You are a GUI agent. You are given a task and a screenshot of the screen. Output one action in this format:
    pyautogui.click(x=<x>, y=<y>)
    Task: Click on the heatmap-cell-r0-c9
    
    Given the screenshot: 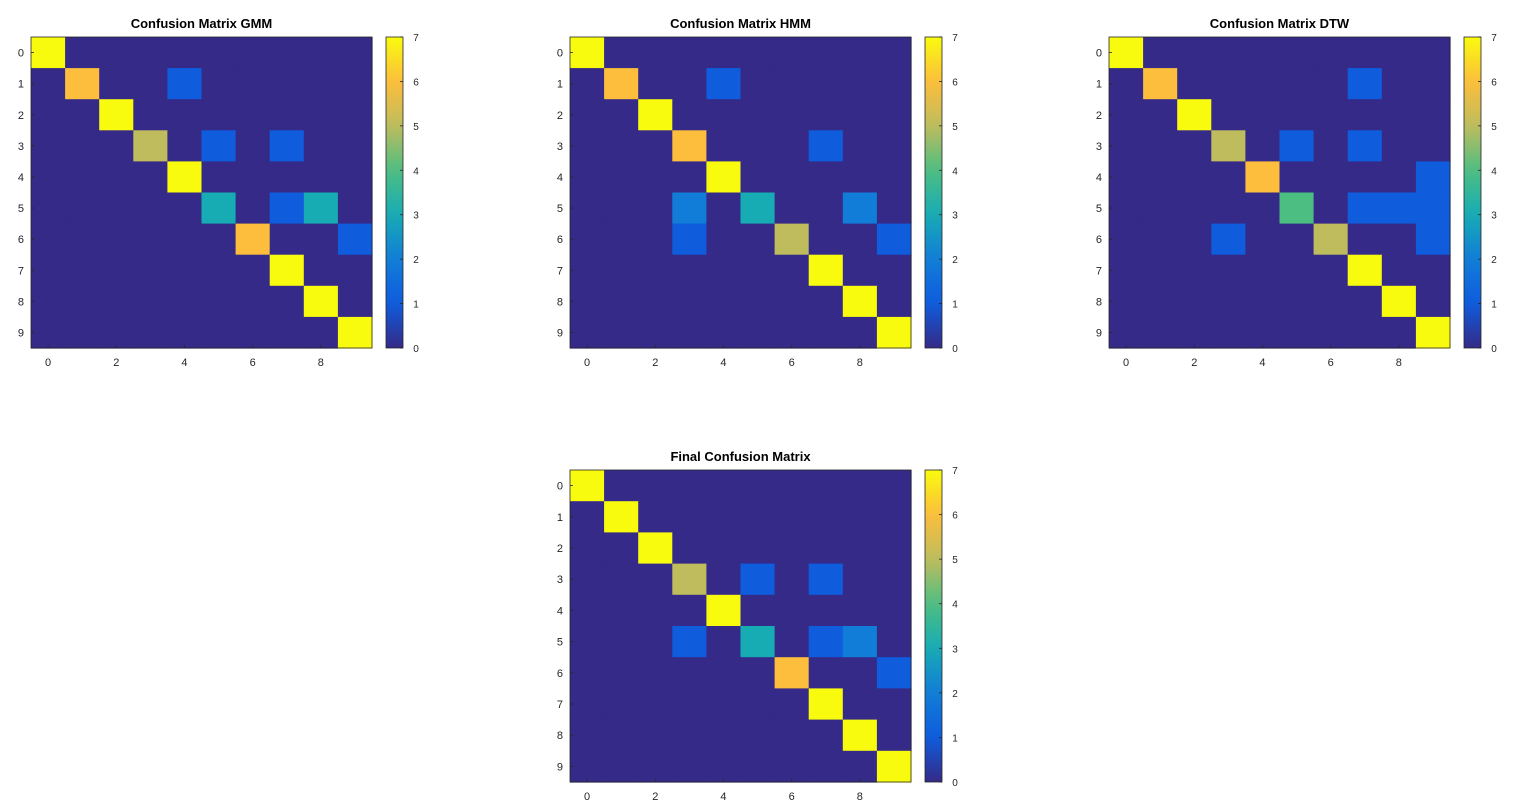 What is the action you would take?
    pyautogui.click(x=355, y=53)
    